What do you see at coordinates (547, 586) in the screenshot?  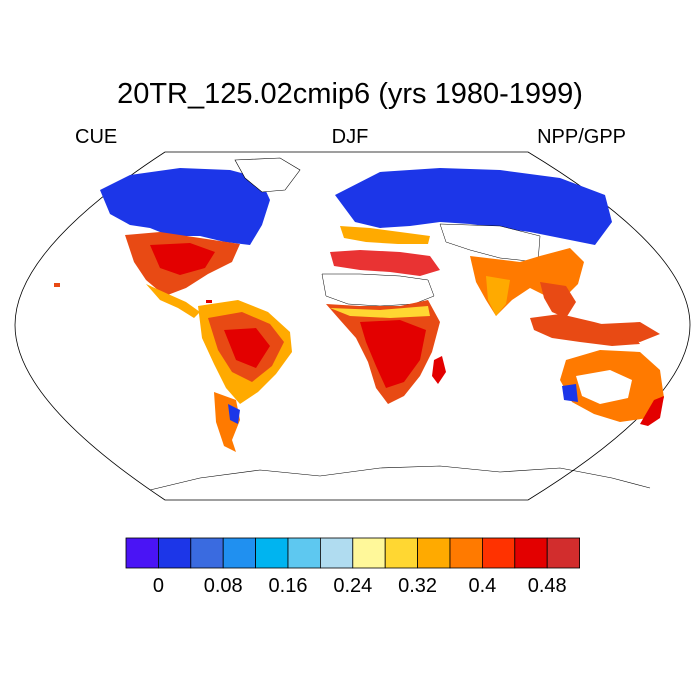 I see `colorbar-tick-label: 0.48` at bounding box center [547, 586].